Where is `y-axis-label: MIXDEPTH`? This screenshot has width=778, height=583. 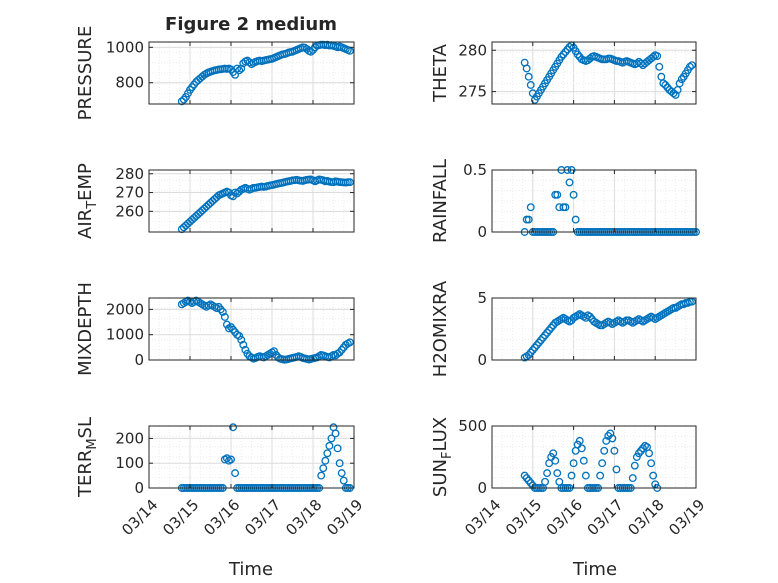 y-axis-label: MIXDEPTH is located at coordinates (85, 329).